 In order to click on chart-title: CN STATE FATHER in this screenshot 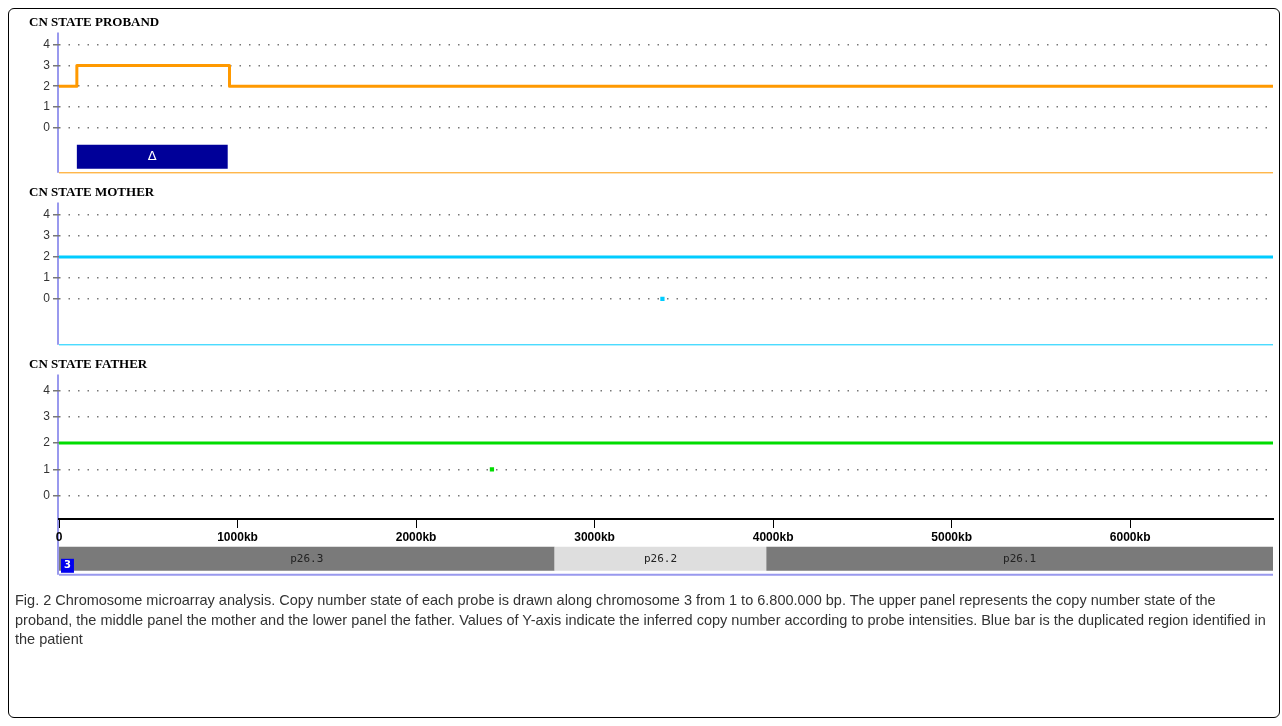, I will do `click(88, 364)`.